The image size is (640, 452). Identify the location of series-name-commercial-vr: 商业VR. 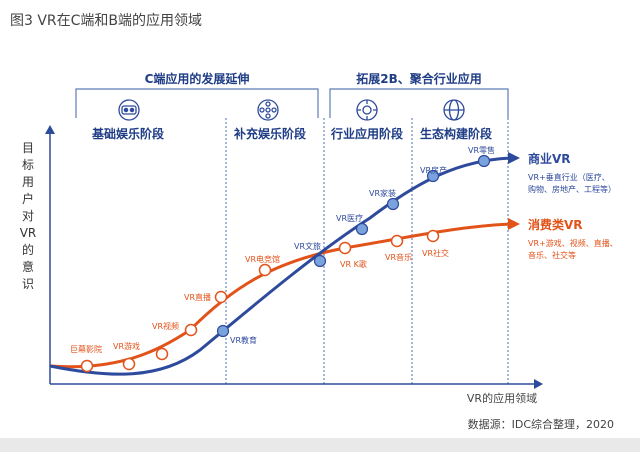
(549, 158).